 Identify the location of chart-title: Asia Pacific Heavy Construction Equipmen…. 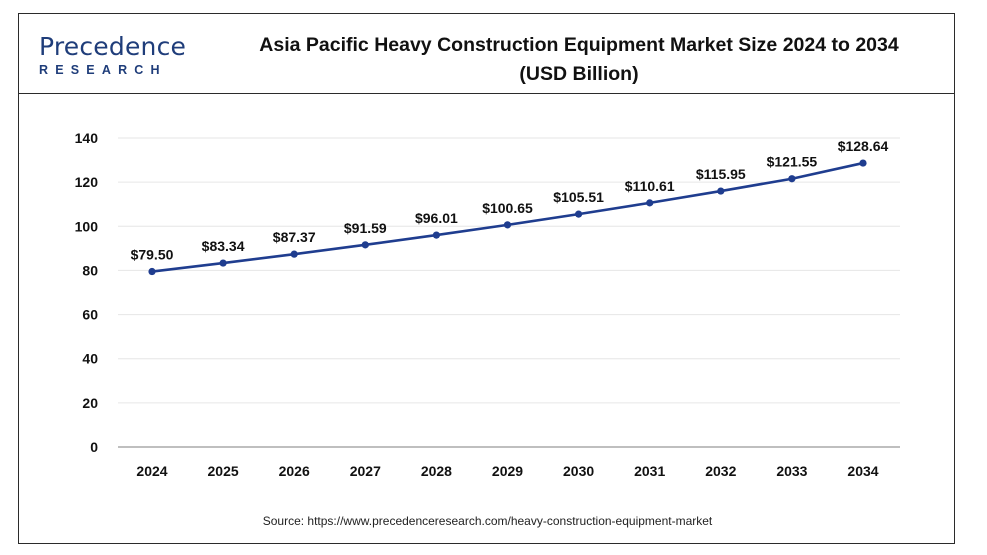
(579, 60).